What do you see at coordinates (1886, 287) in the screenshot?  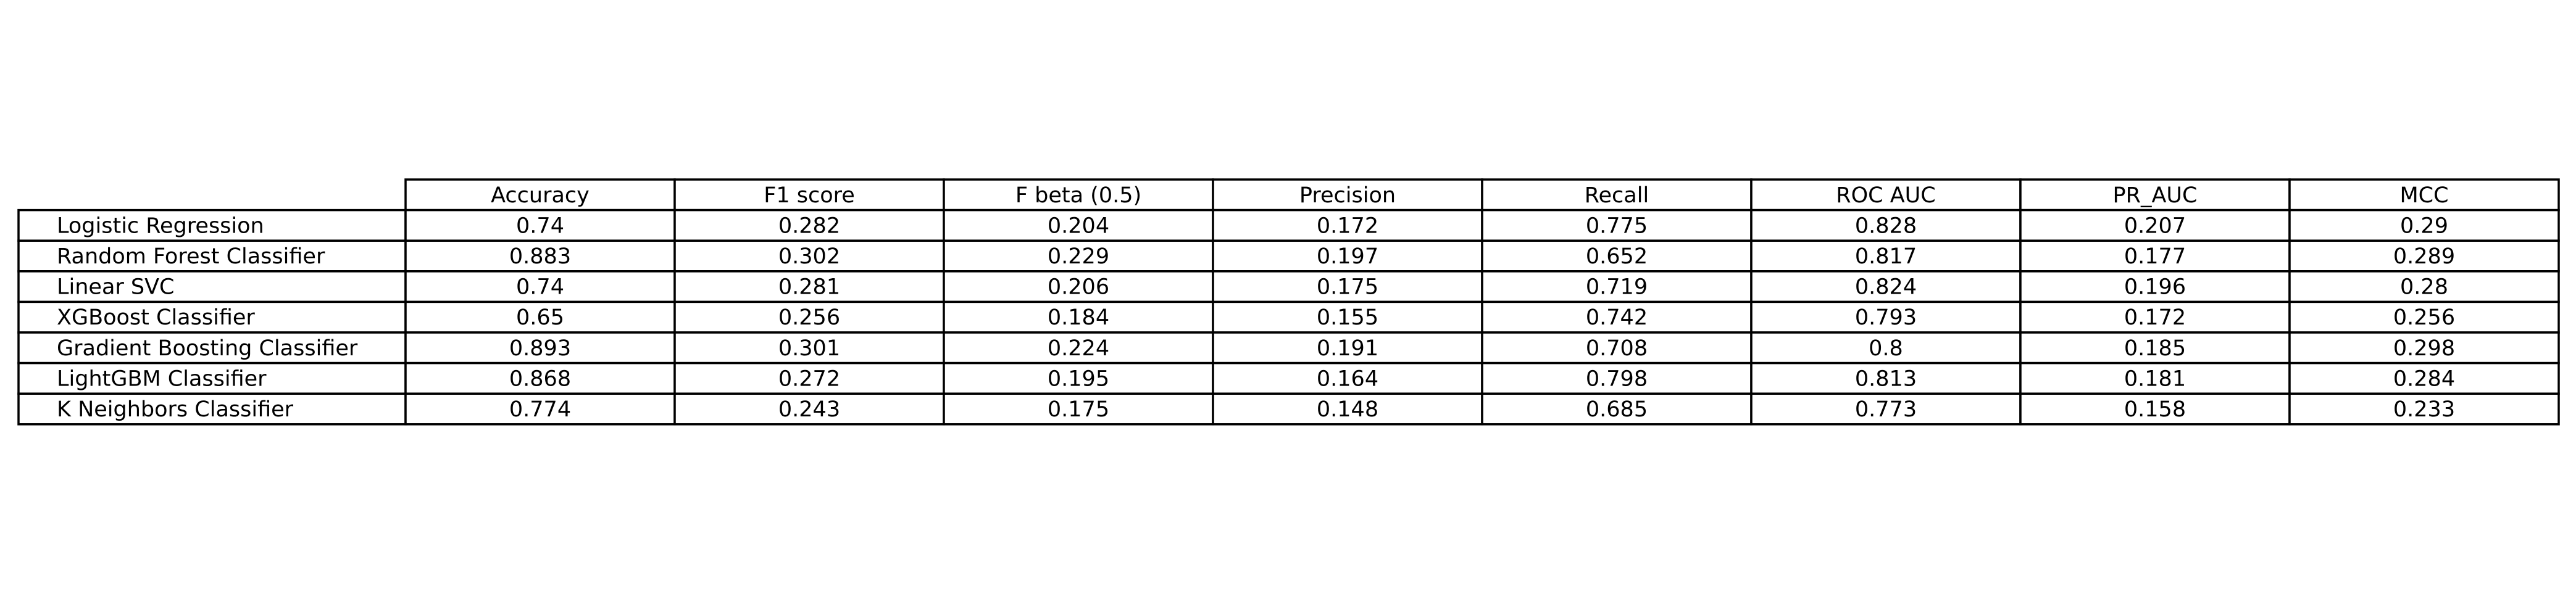 I see `cell-value: 0.824` at bounding box center [1886, 287].